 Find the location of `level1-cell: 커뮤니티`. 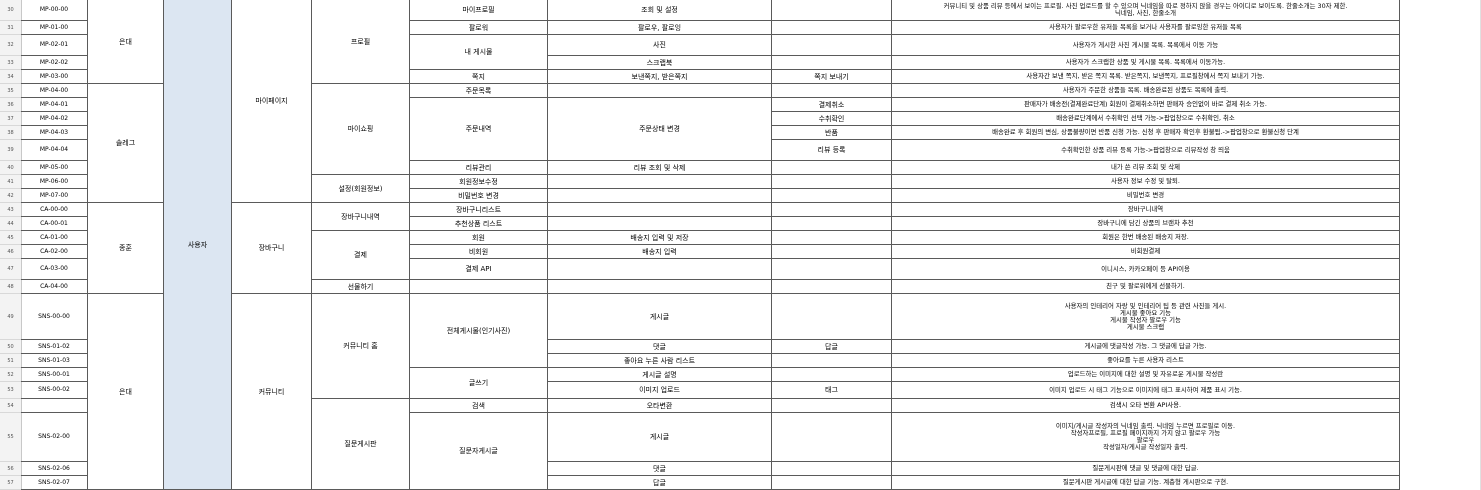

level1-cell: 커뮤니티 is located at coordinates (272, 392).